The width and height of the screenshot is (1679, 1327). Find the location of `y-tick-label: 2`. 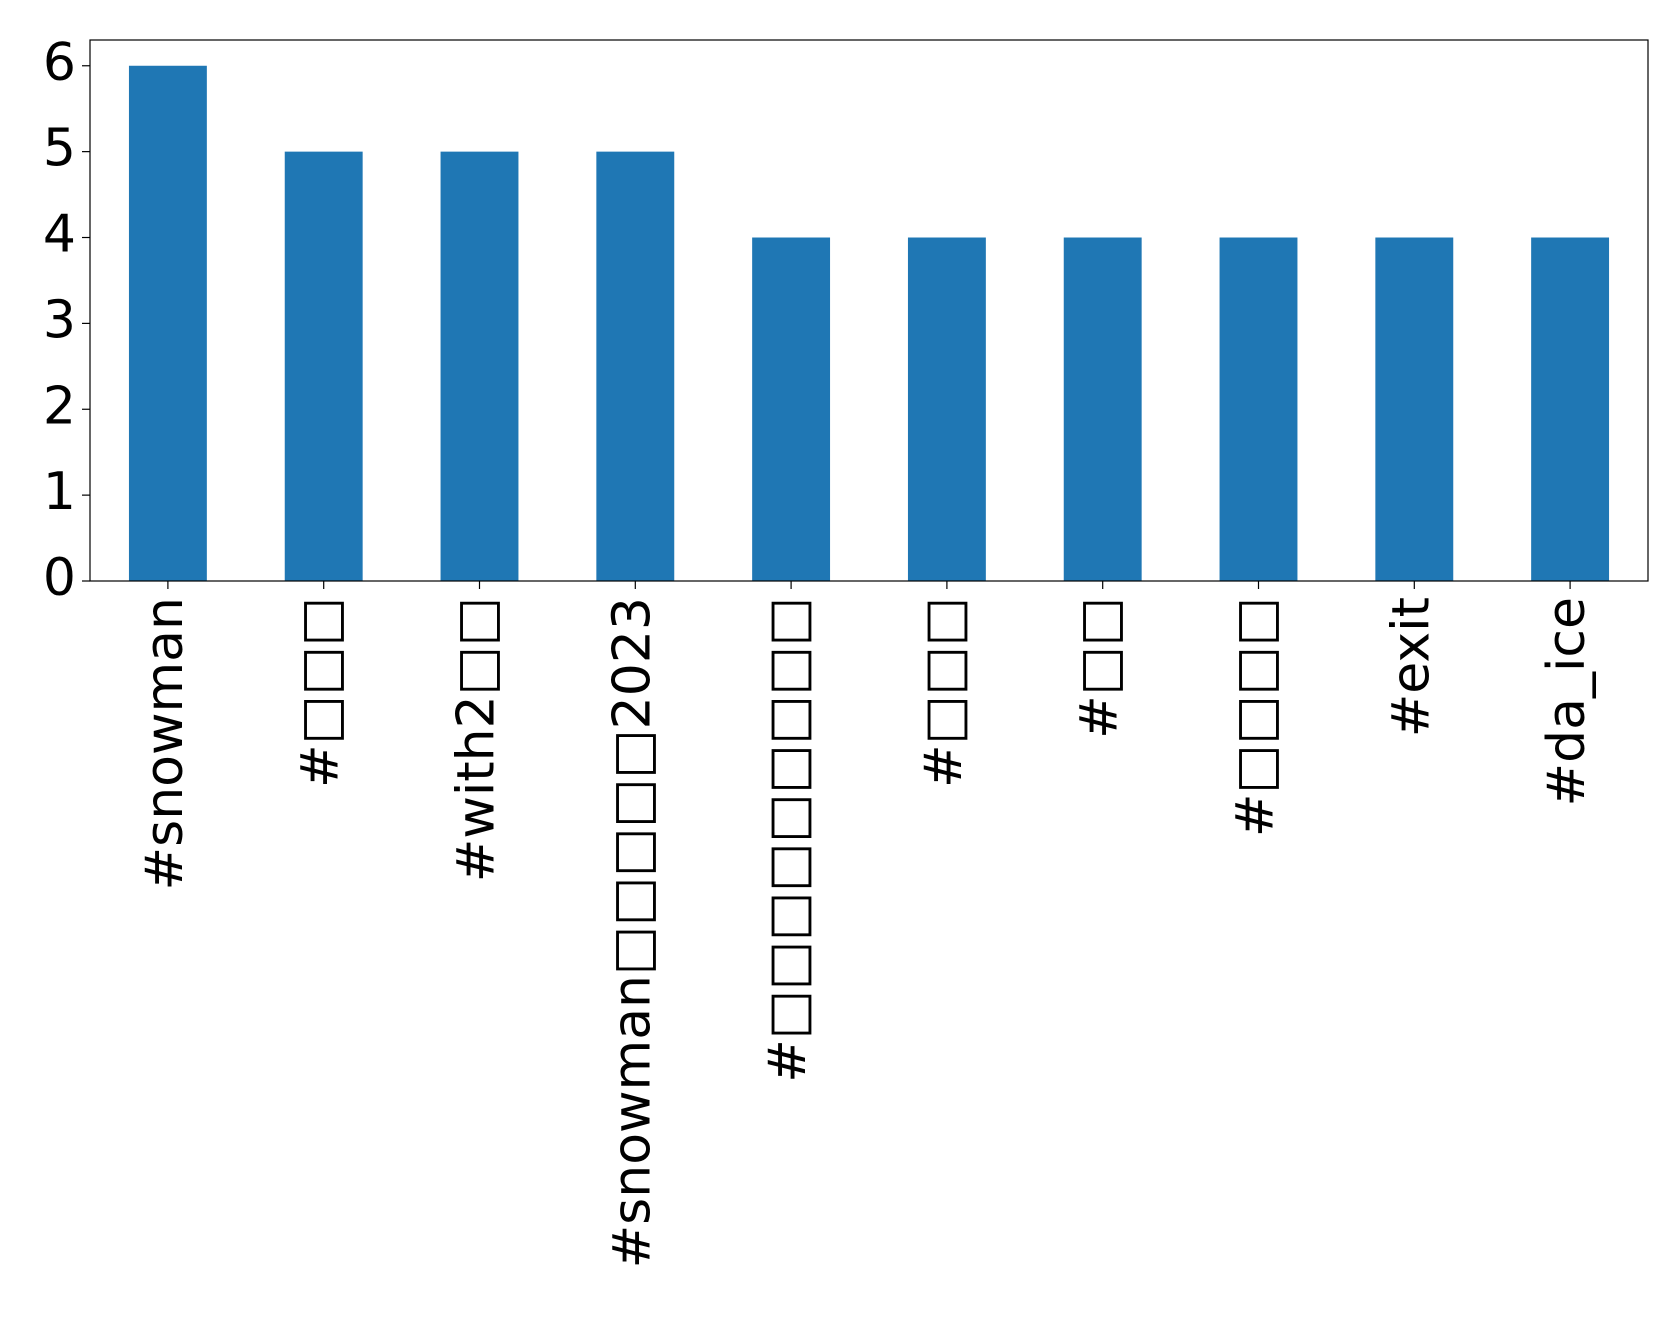

y-tick-label: 2 is located at coordinates (59, 406).